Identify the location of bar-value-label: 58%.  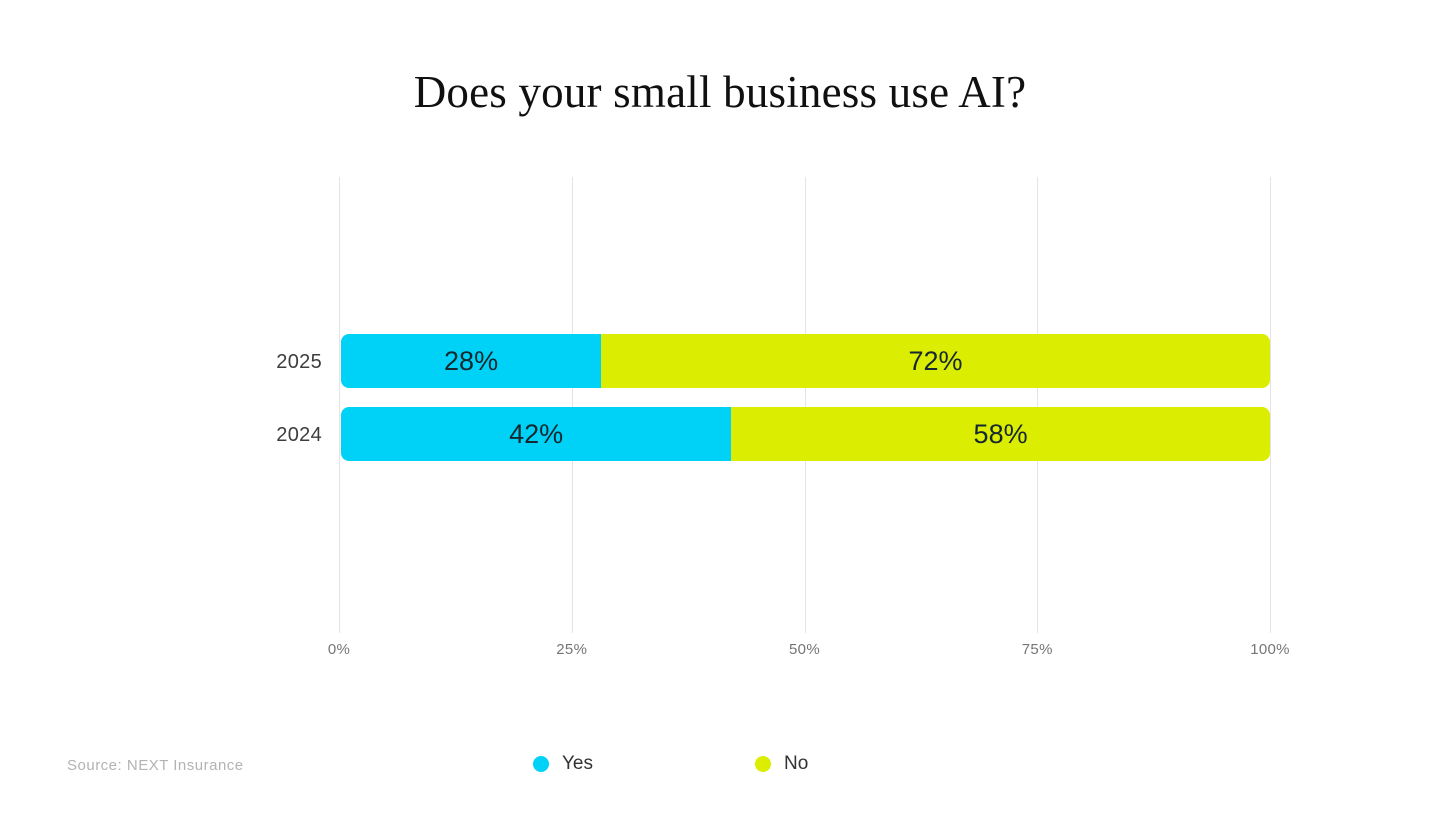
(1000, 433).